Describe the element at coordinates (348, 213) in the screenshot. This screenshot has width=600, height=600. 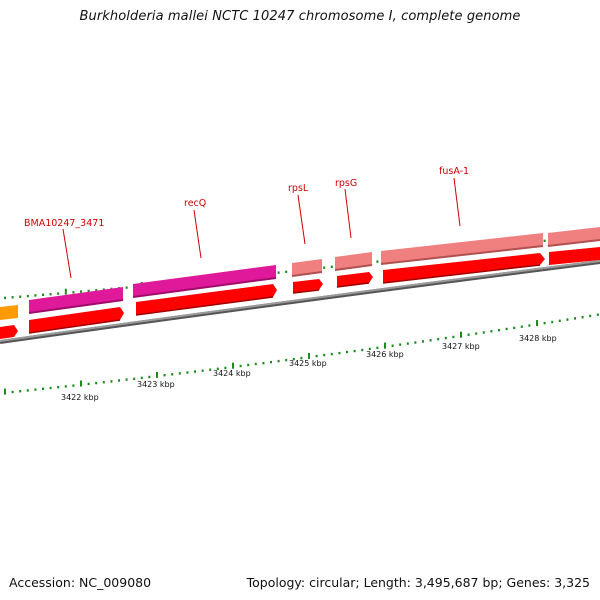
I see `leader-rpsG` at that location.